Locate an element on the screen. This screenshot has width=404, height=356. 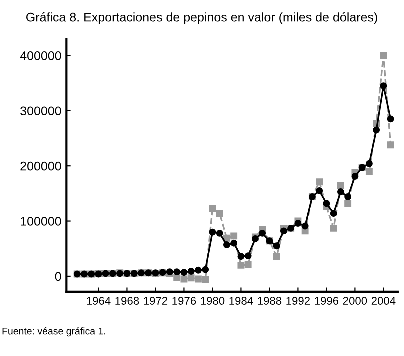
x-tick-label: 1980 is located at coordinates (213, 301).